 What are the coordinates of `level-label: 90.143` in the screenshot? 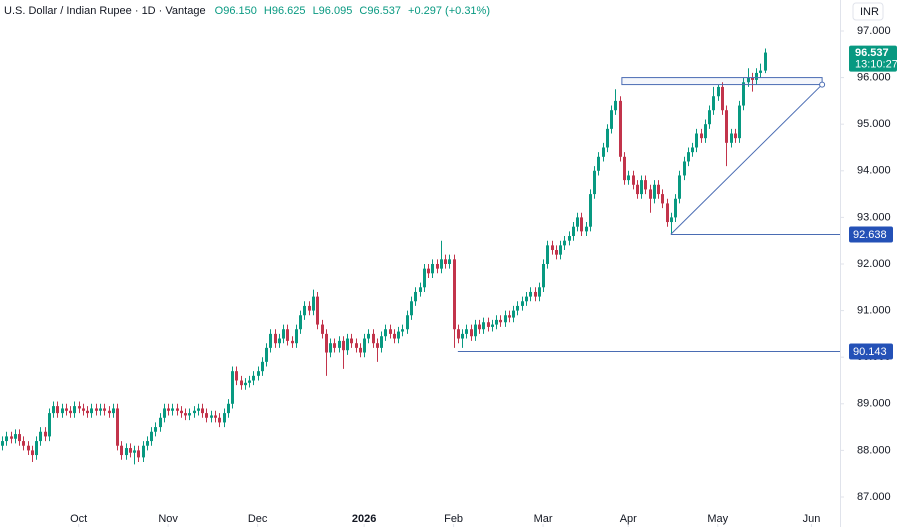 It's located at (870, 352).